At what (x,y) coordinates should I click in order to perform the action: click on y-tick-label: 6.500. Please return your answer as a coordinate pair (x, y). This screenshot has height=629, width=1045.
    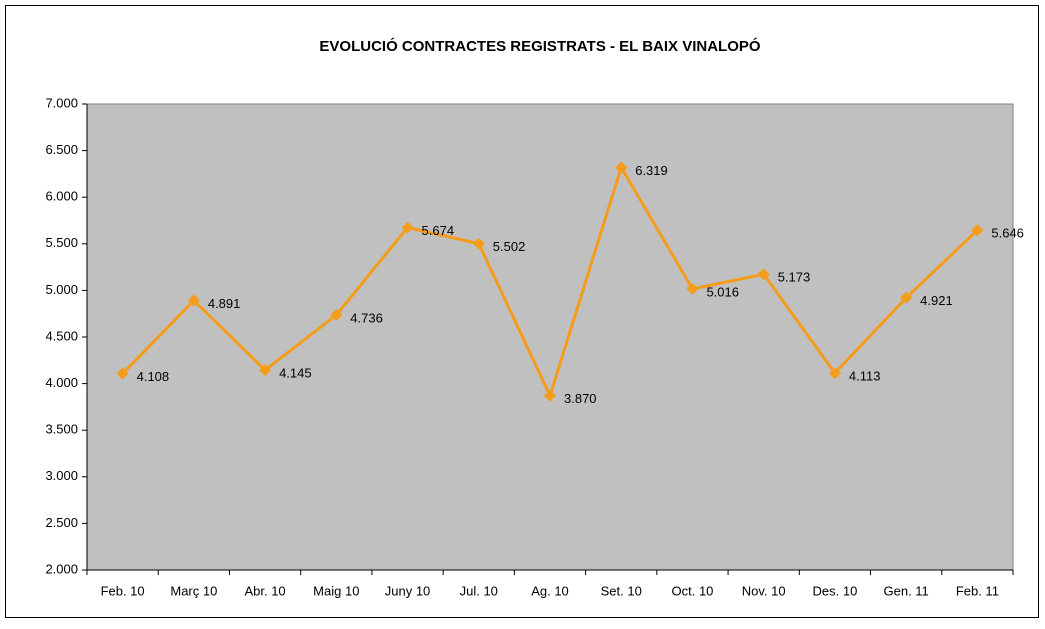
    Looking at the image, I should click on (61, 149).